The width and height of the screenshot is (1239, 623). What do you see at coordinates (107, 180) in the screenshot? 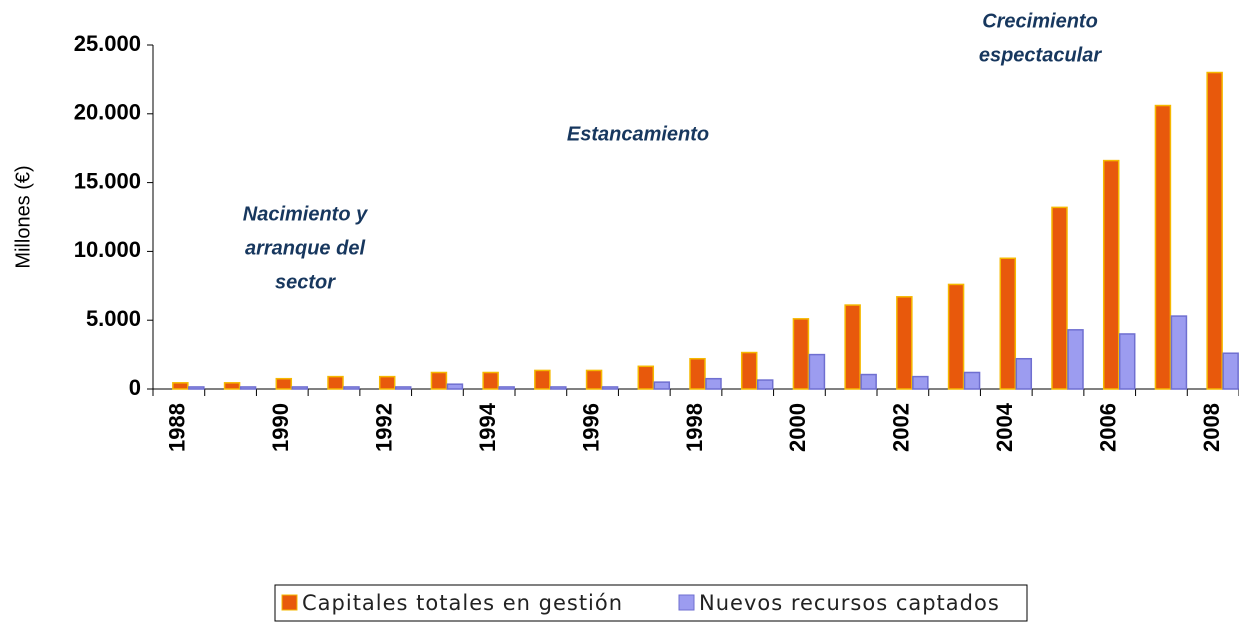
I see `y-tick-label: 15.000` at bounding box center [107, 180].